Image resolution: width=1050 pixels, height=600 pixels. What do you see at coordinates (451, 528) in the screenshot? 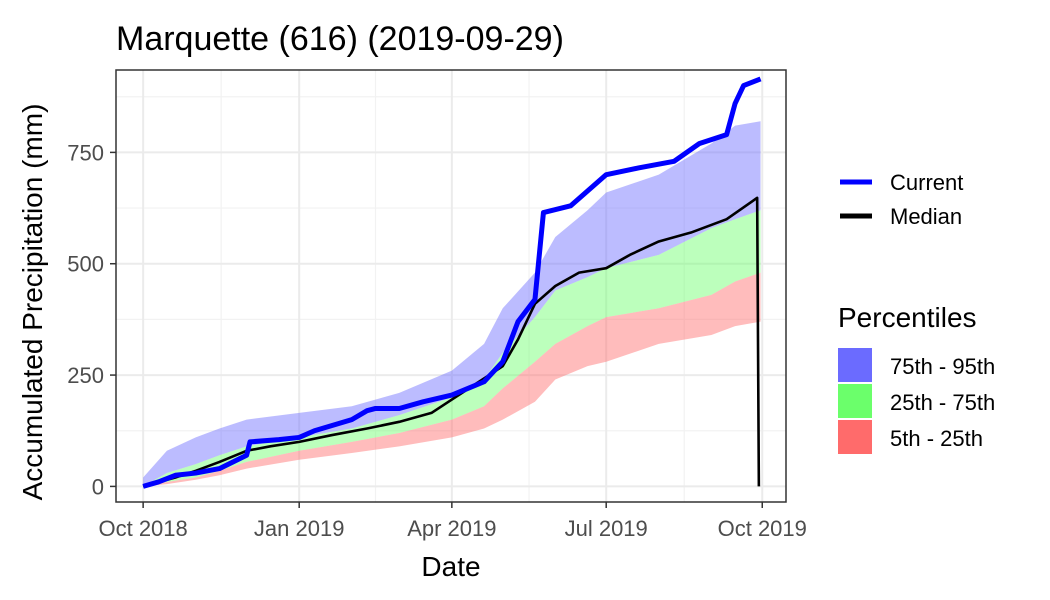
I see `x-tick-label: Apr 2019` at bounding box center [451, 528].